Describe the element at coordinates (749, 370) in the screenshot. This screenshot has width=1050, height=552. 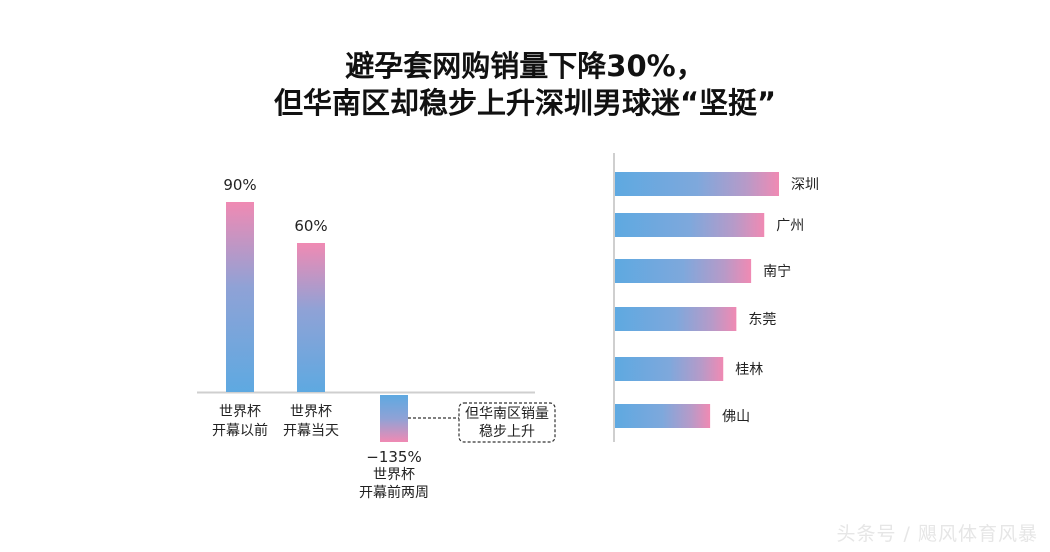
I see `hbar-label-4: 桂林` at that location.